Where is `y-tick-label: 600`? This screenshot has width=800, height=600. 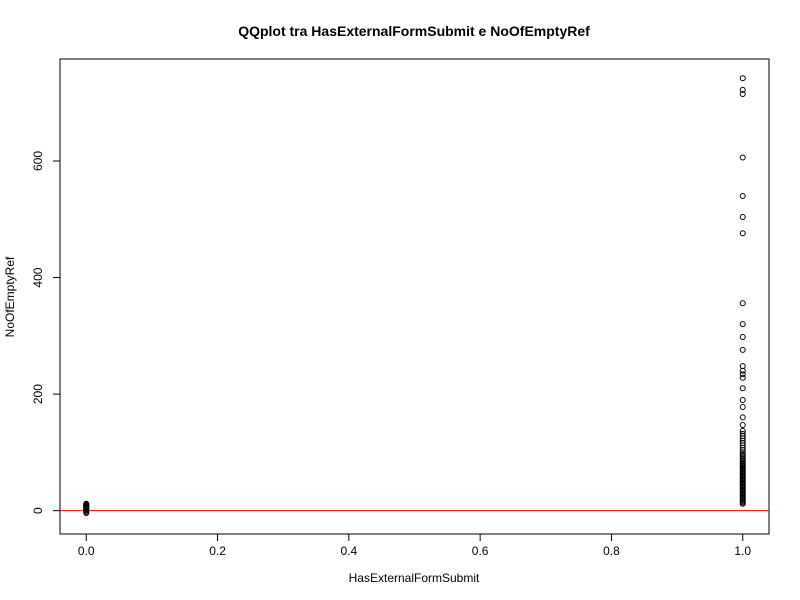 y-tick-label: 600 is located at coordinates (38, 161).